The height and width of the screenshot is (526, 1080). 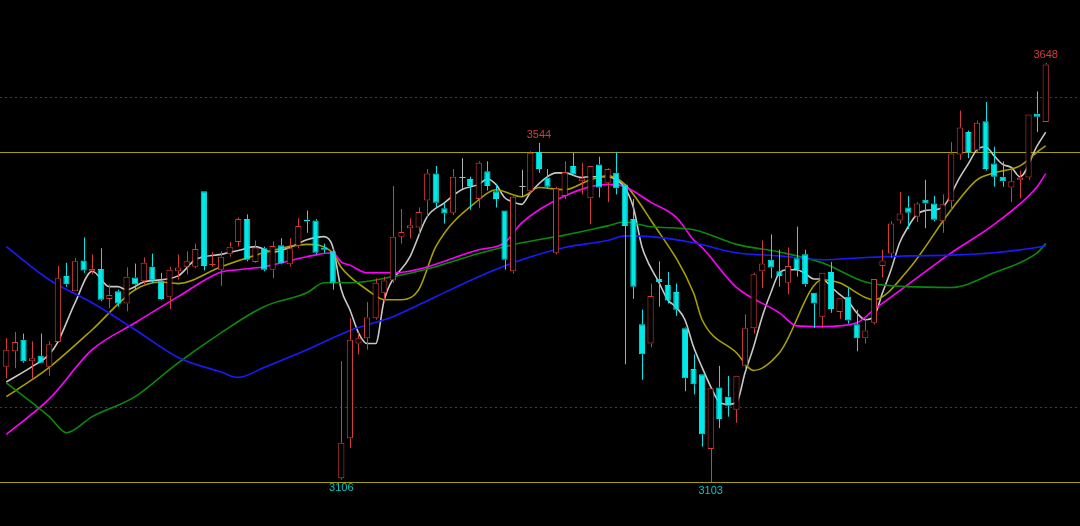 I want to click on annotation: 3106, so click(x=341, y=487).